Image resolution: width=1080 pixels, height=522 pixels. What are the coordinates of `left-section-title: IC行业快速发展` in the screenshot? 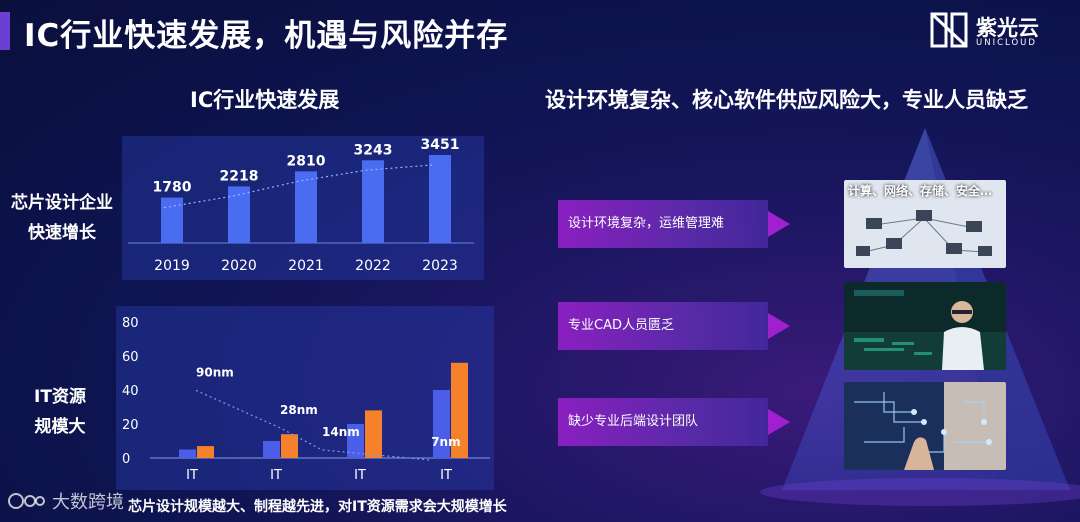 It's located at (265, 100).